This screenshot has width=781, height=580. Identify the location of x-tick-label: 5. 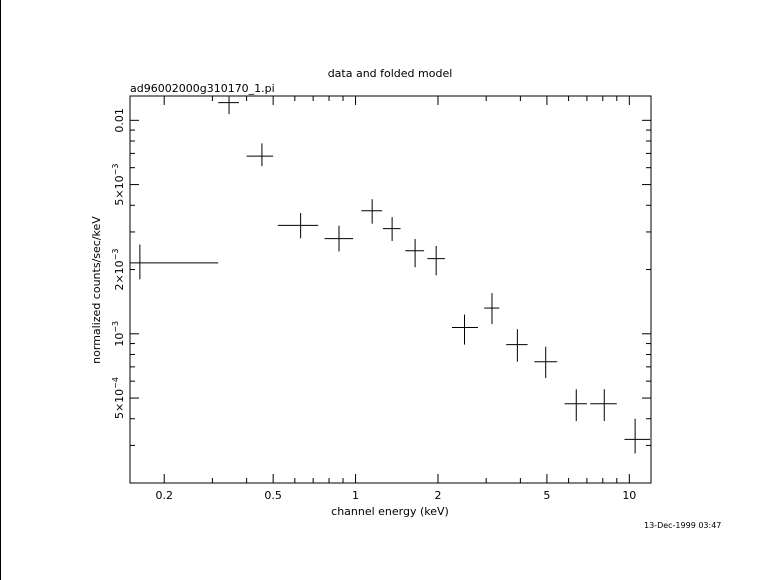
(546, 495).